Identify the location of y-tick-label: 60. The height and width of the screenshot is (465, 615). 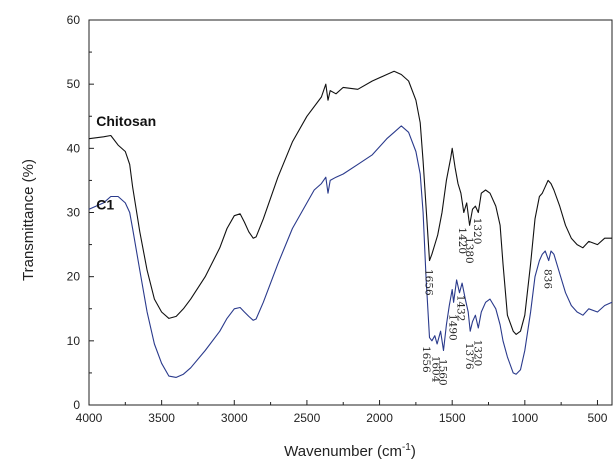
(74, 20).